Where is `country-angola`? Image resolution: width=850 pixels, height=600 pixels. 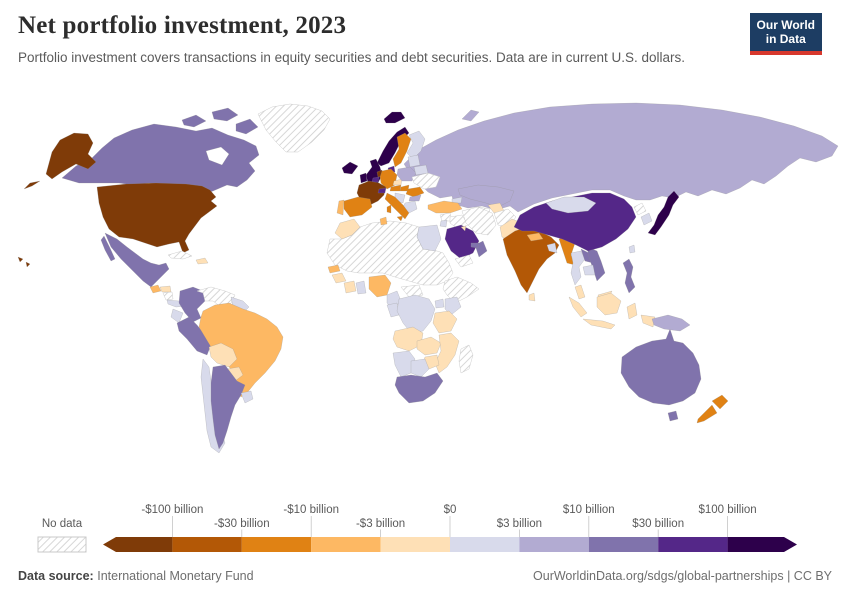 country-angola is located at coordinates (408, 339).